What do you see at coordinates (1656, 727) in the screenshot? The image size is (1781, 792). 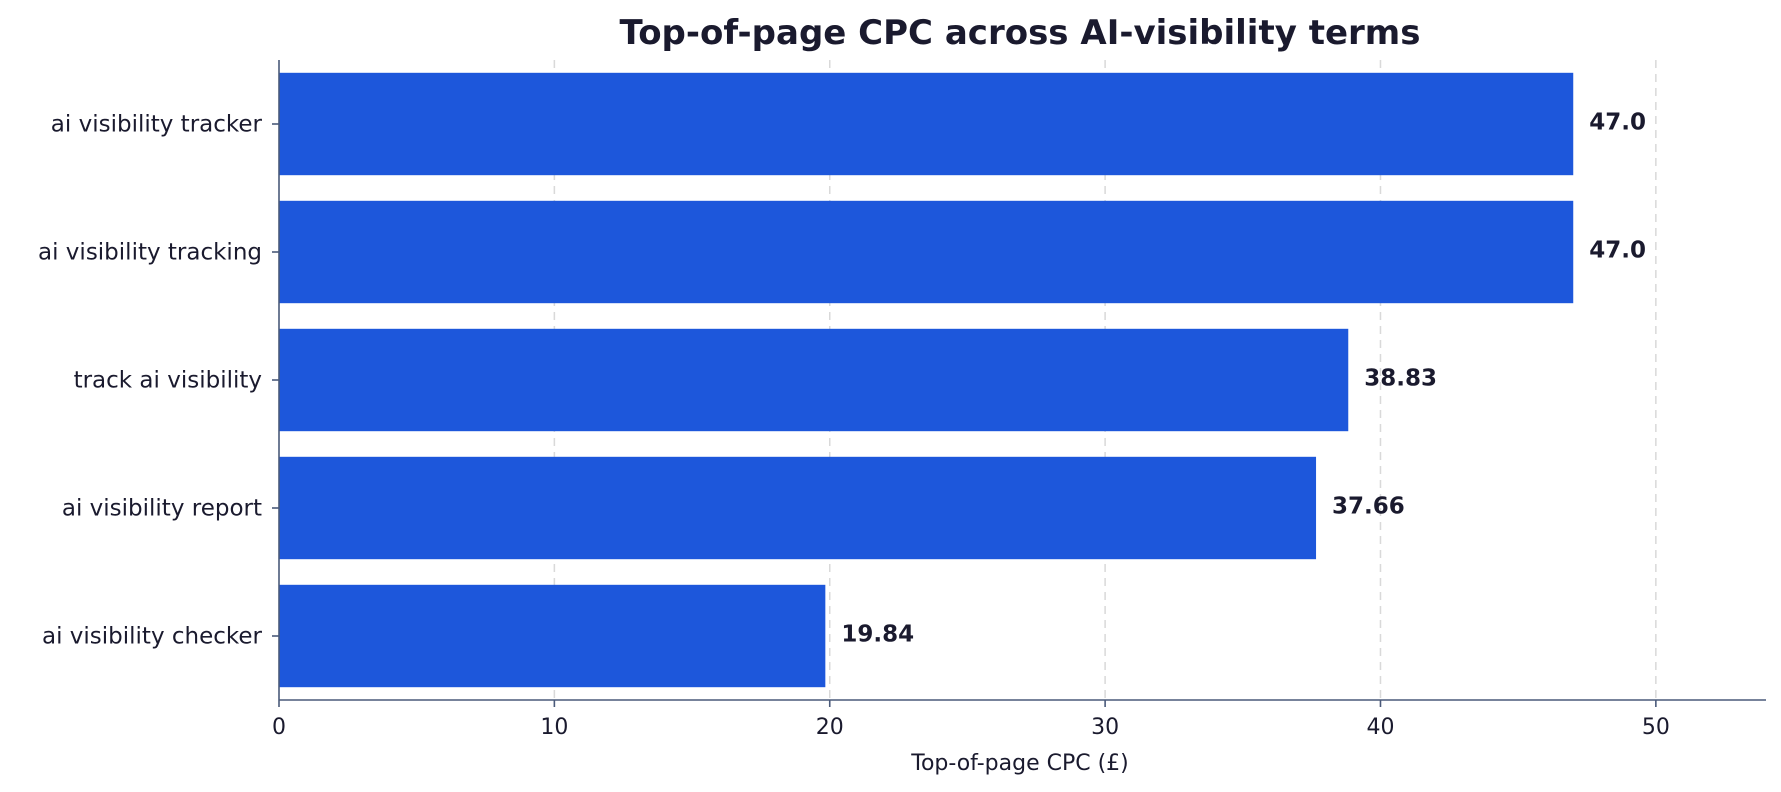 I see `x-tick-label: 50` at bounding box center [1656, 727].